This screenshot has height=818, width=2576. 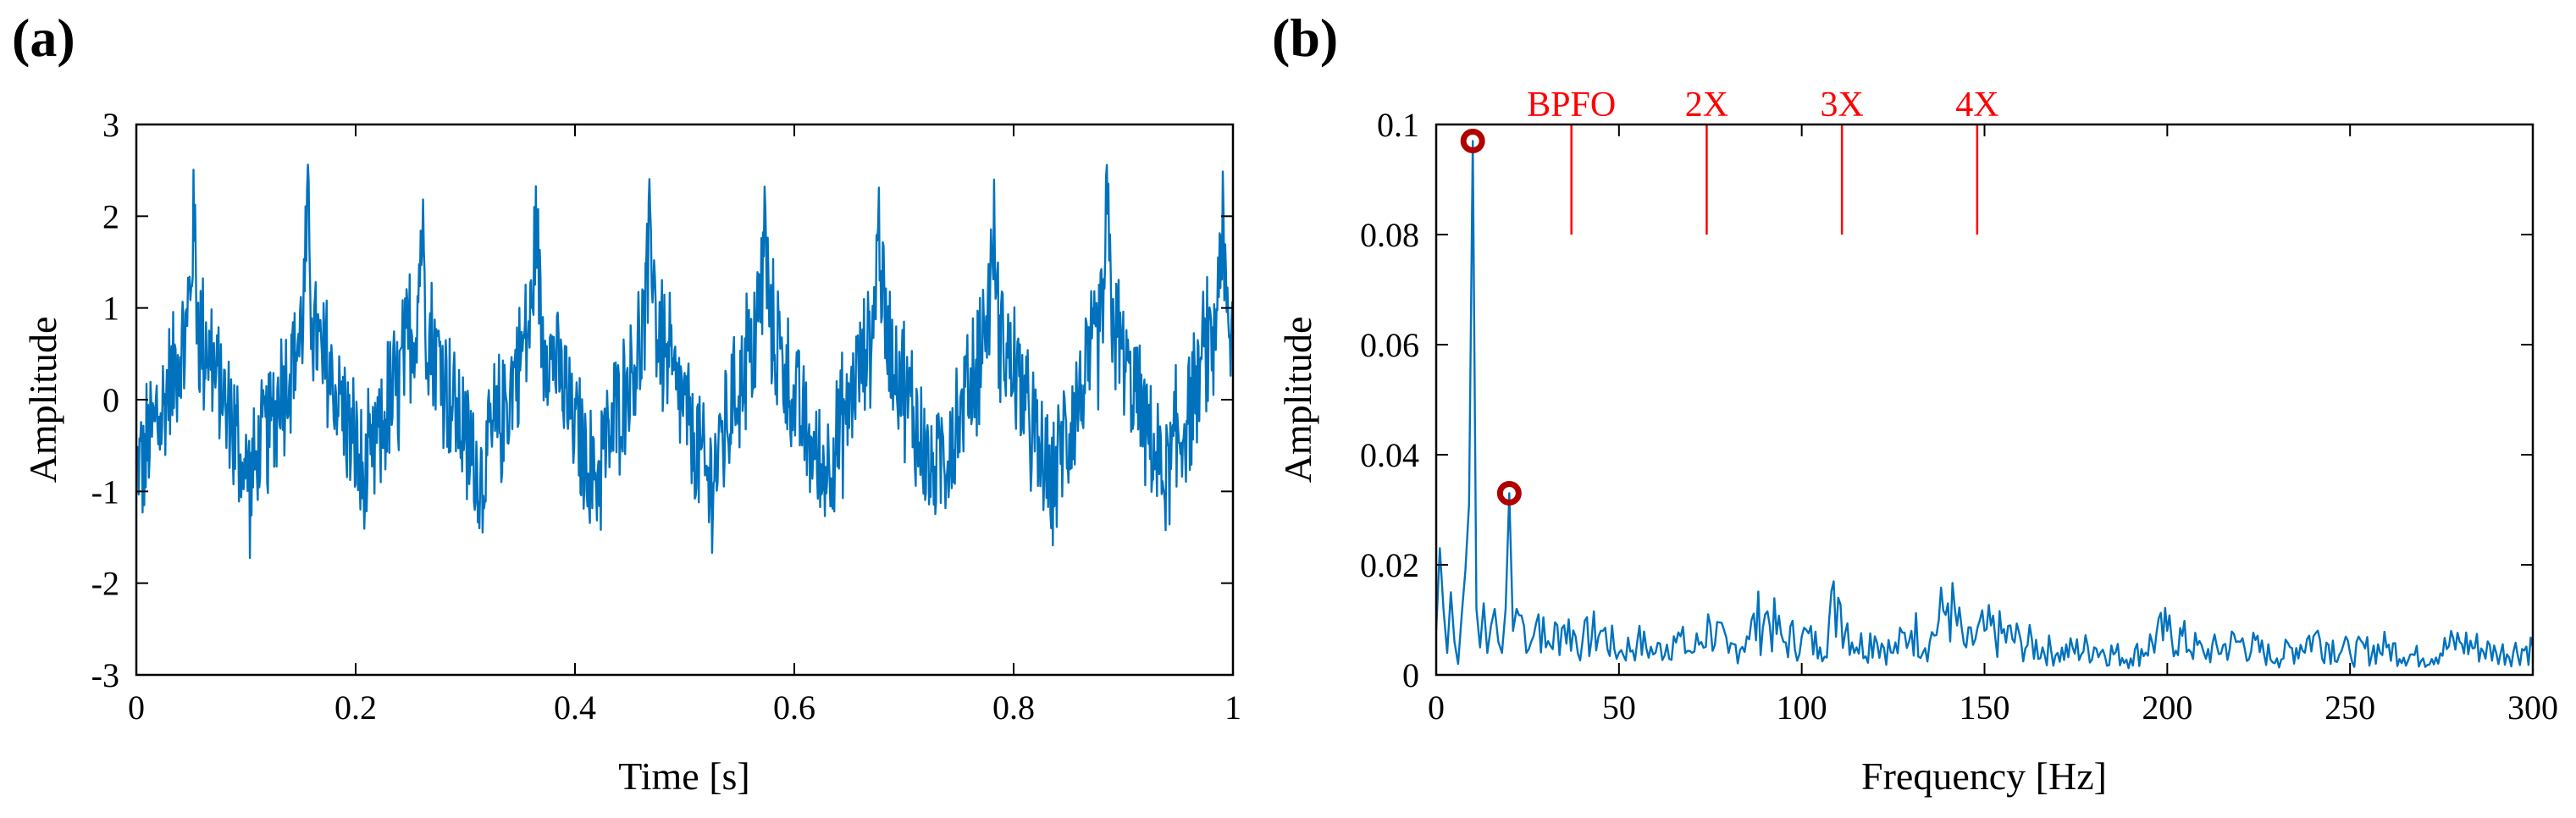 What do you see at coordinates (1013, 707) in the screenshot?
I see `x-tick-label: 0.8` at bounding box center [1013, 707].